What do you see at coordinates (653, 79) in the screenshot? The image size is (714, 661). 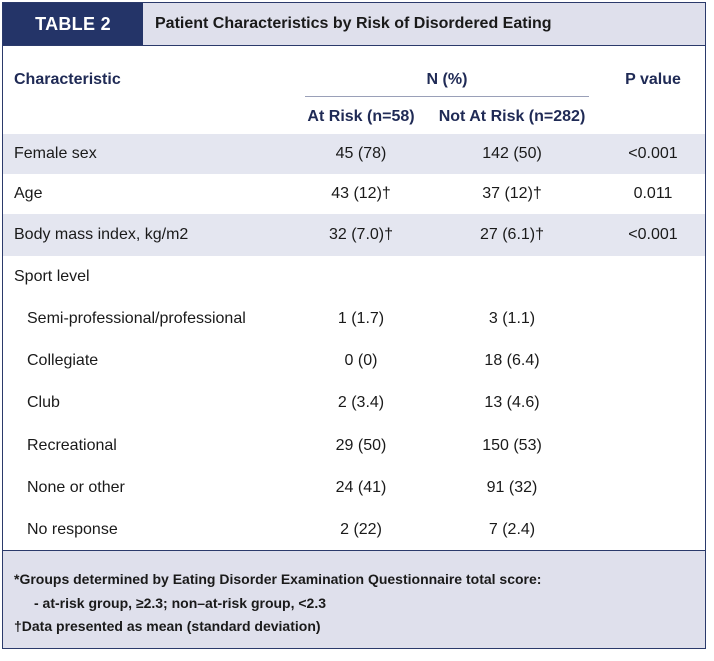 I see `header-p-value: P value` at bounding box center [653, 79].